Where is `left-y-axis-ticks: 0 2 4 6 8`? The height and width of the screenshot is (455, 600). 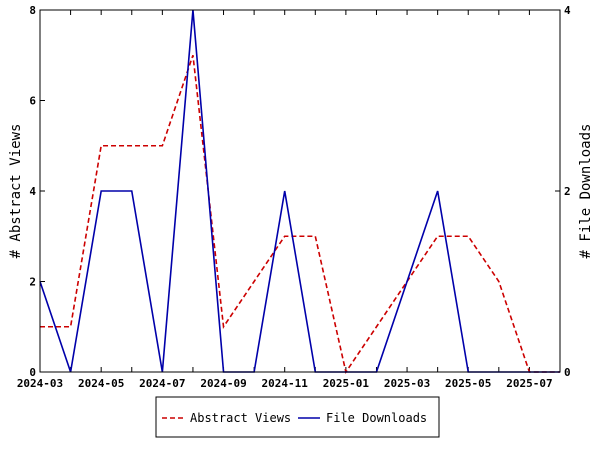 left-y-axis-ticks: 0 2 4 6 8 is located at coordinates (37, 191).